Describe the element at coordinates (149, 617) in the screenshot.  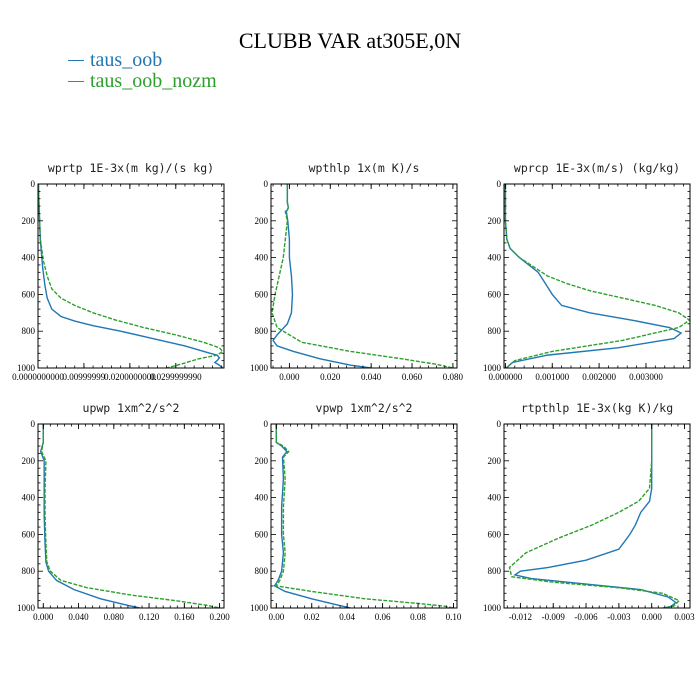
I see `x-tick-label: 0.120` at that location.